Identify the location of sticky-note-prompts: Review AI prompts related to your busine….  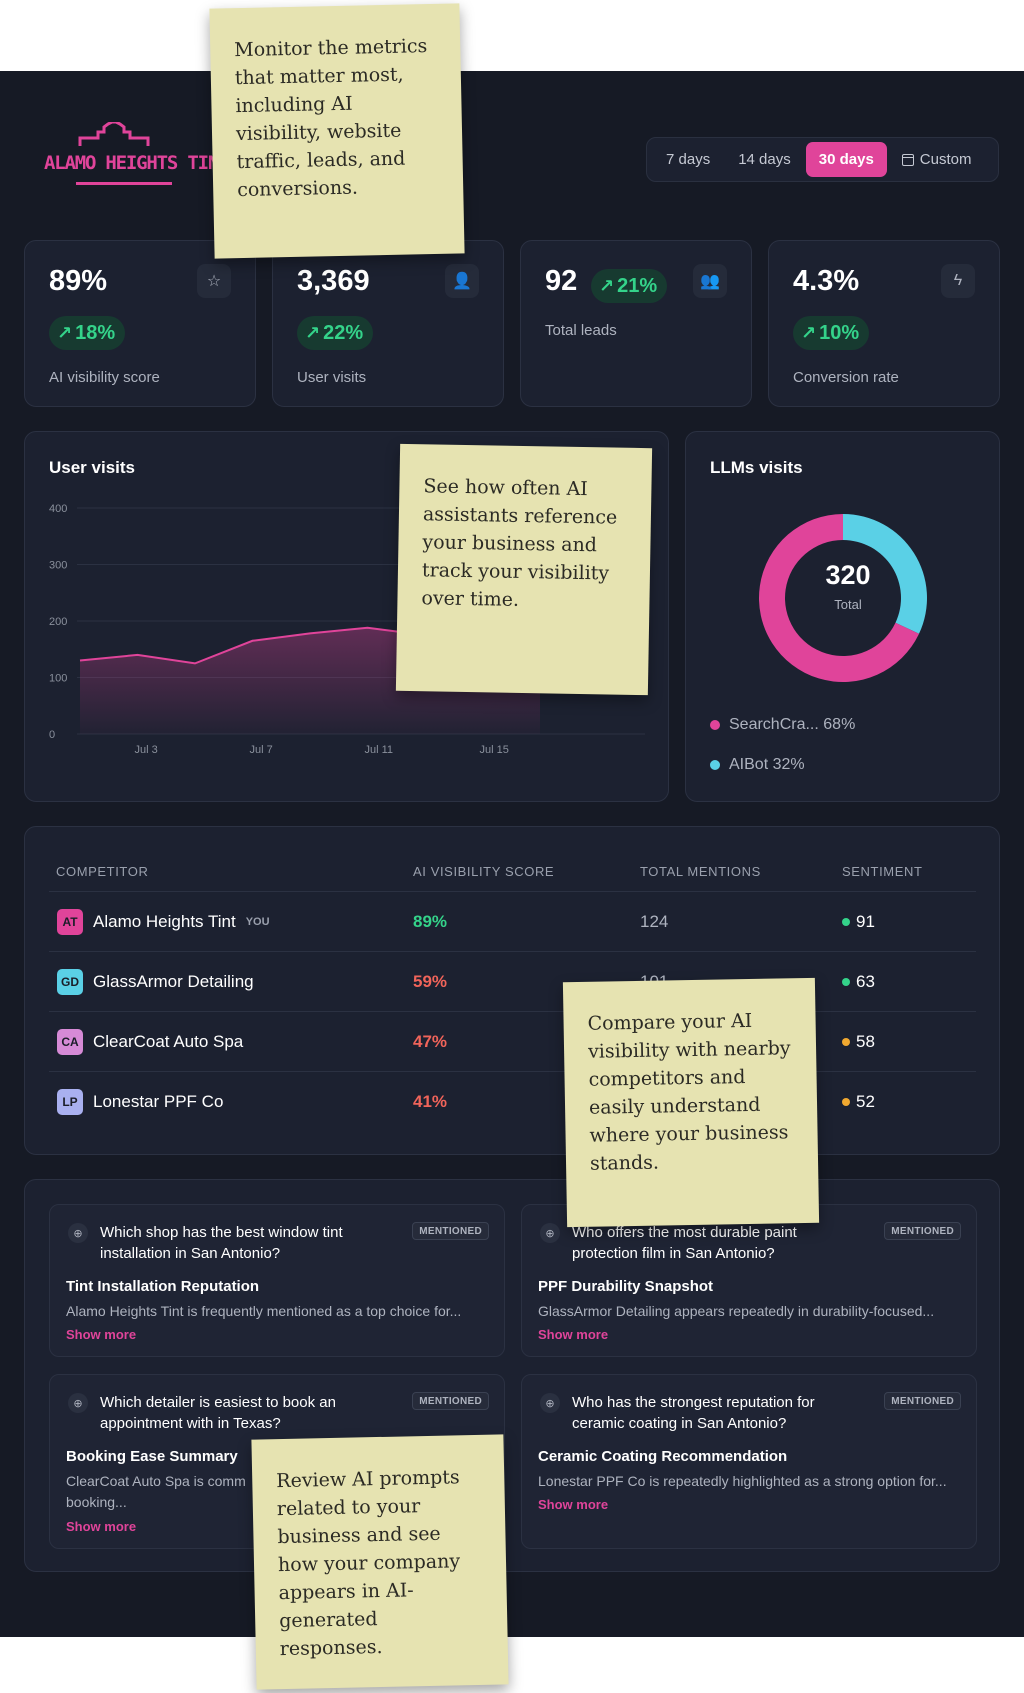
(380, 1562).